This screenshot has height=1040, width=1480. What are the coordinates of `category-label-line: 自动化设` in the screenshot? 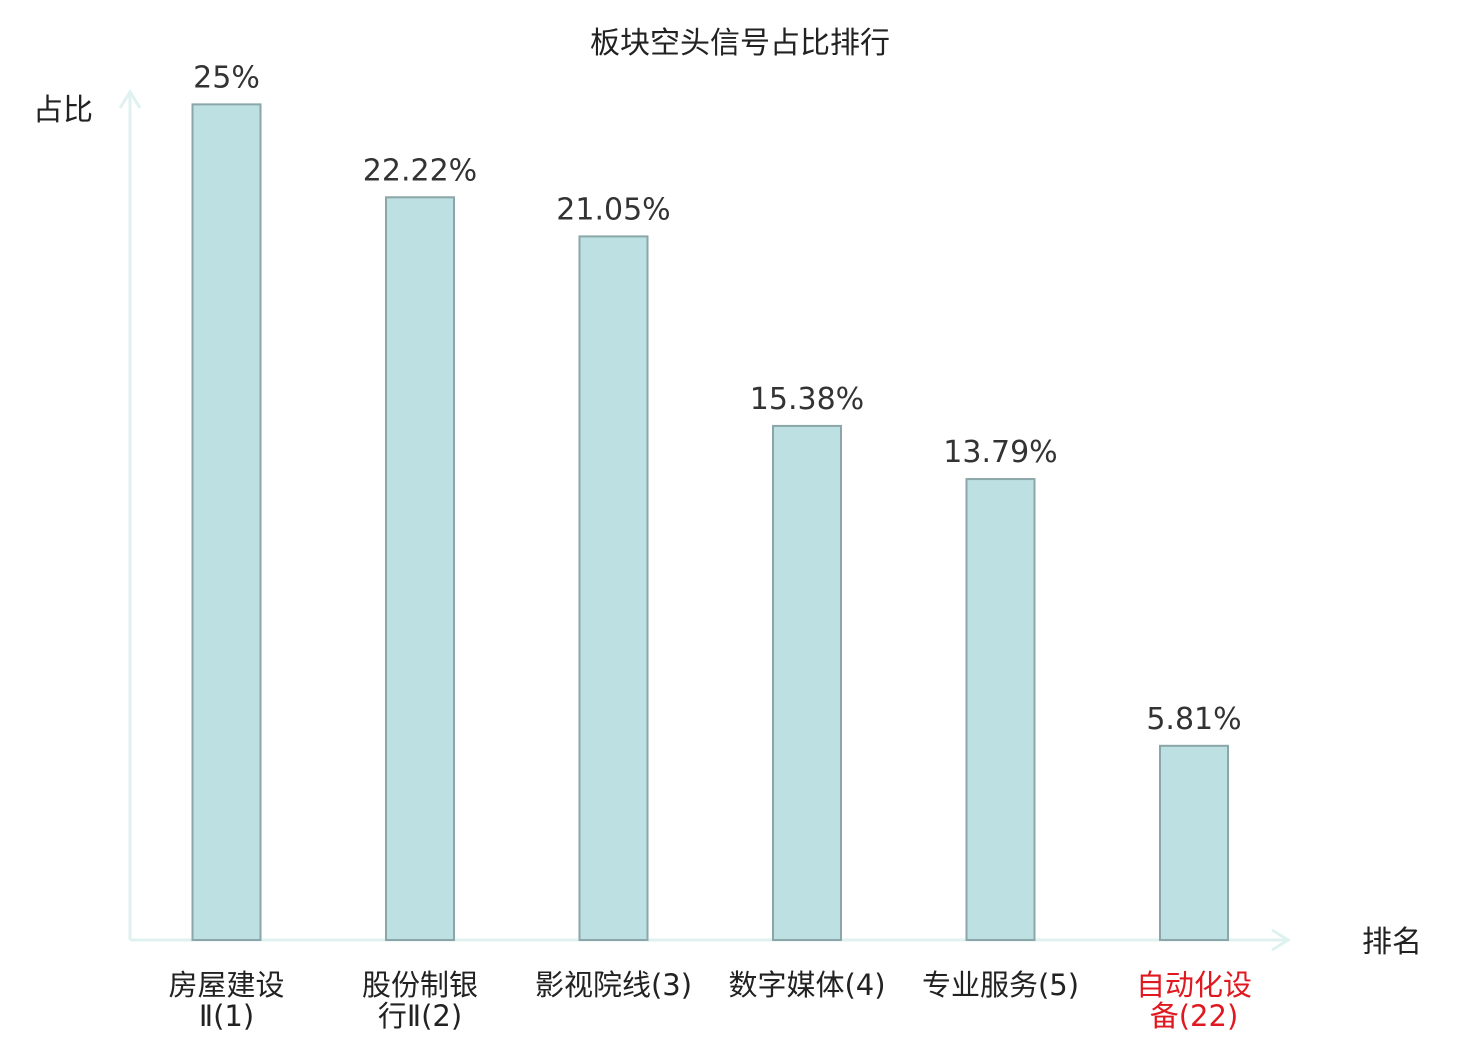 It's located at (1194, 985).